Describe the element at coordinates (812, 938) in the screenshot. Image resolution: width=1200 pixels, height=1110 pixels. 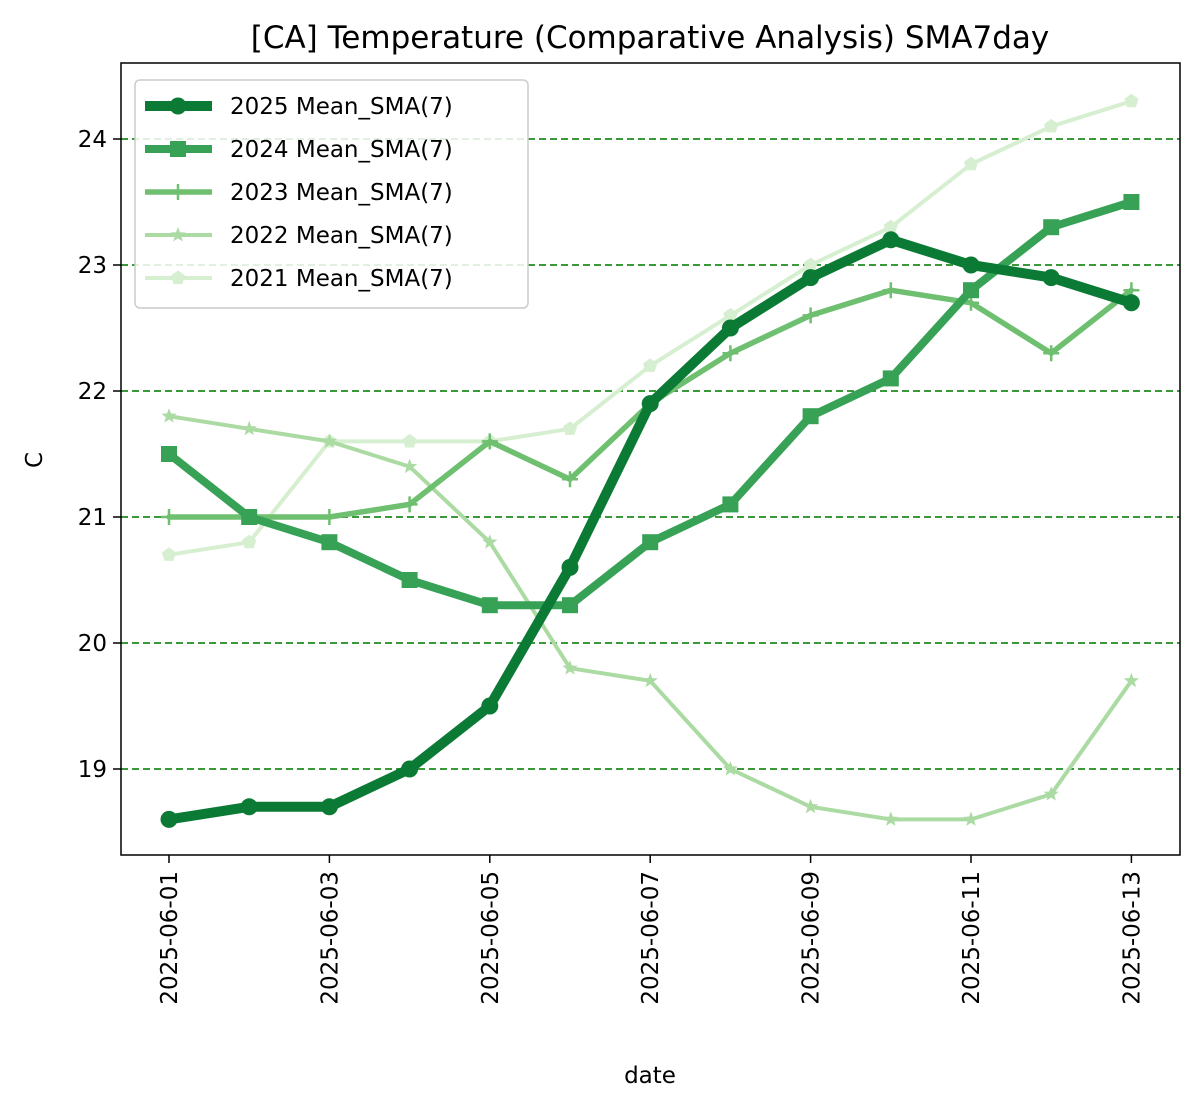
I see `x-tick-label: 2025-06-09` at that location.